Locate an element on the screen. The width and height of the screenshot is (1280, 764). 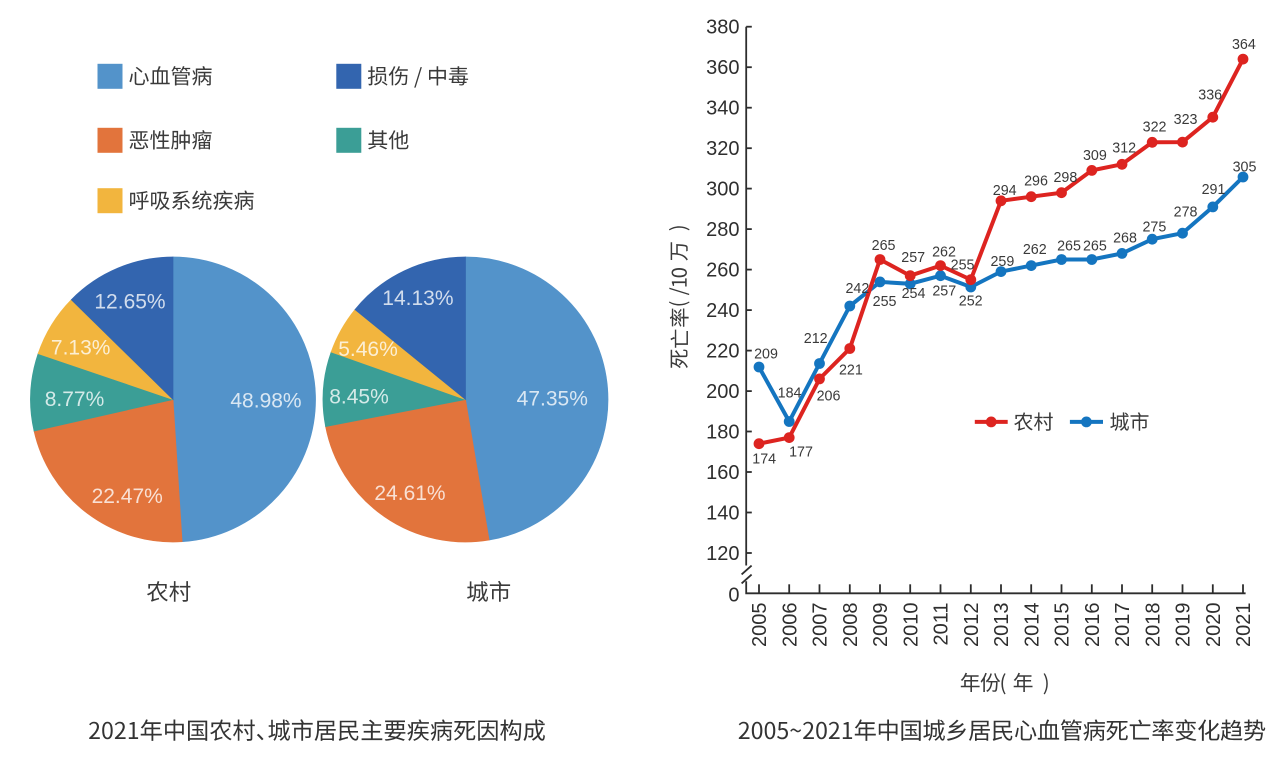
svg-text: 300 is located at coordinates (722, 190).